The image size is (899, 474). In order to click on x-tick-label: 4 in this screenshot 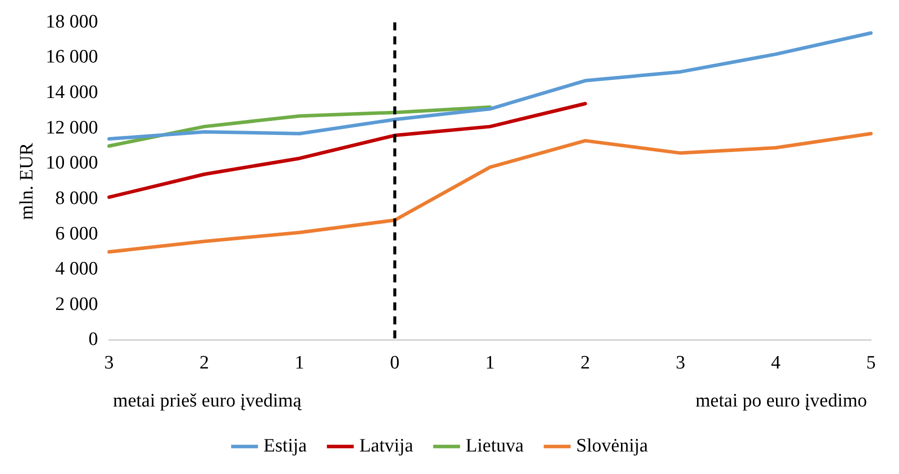, I will do `click(776, 363)`.